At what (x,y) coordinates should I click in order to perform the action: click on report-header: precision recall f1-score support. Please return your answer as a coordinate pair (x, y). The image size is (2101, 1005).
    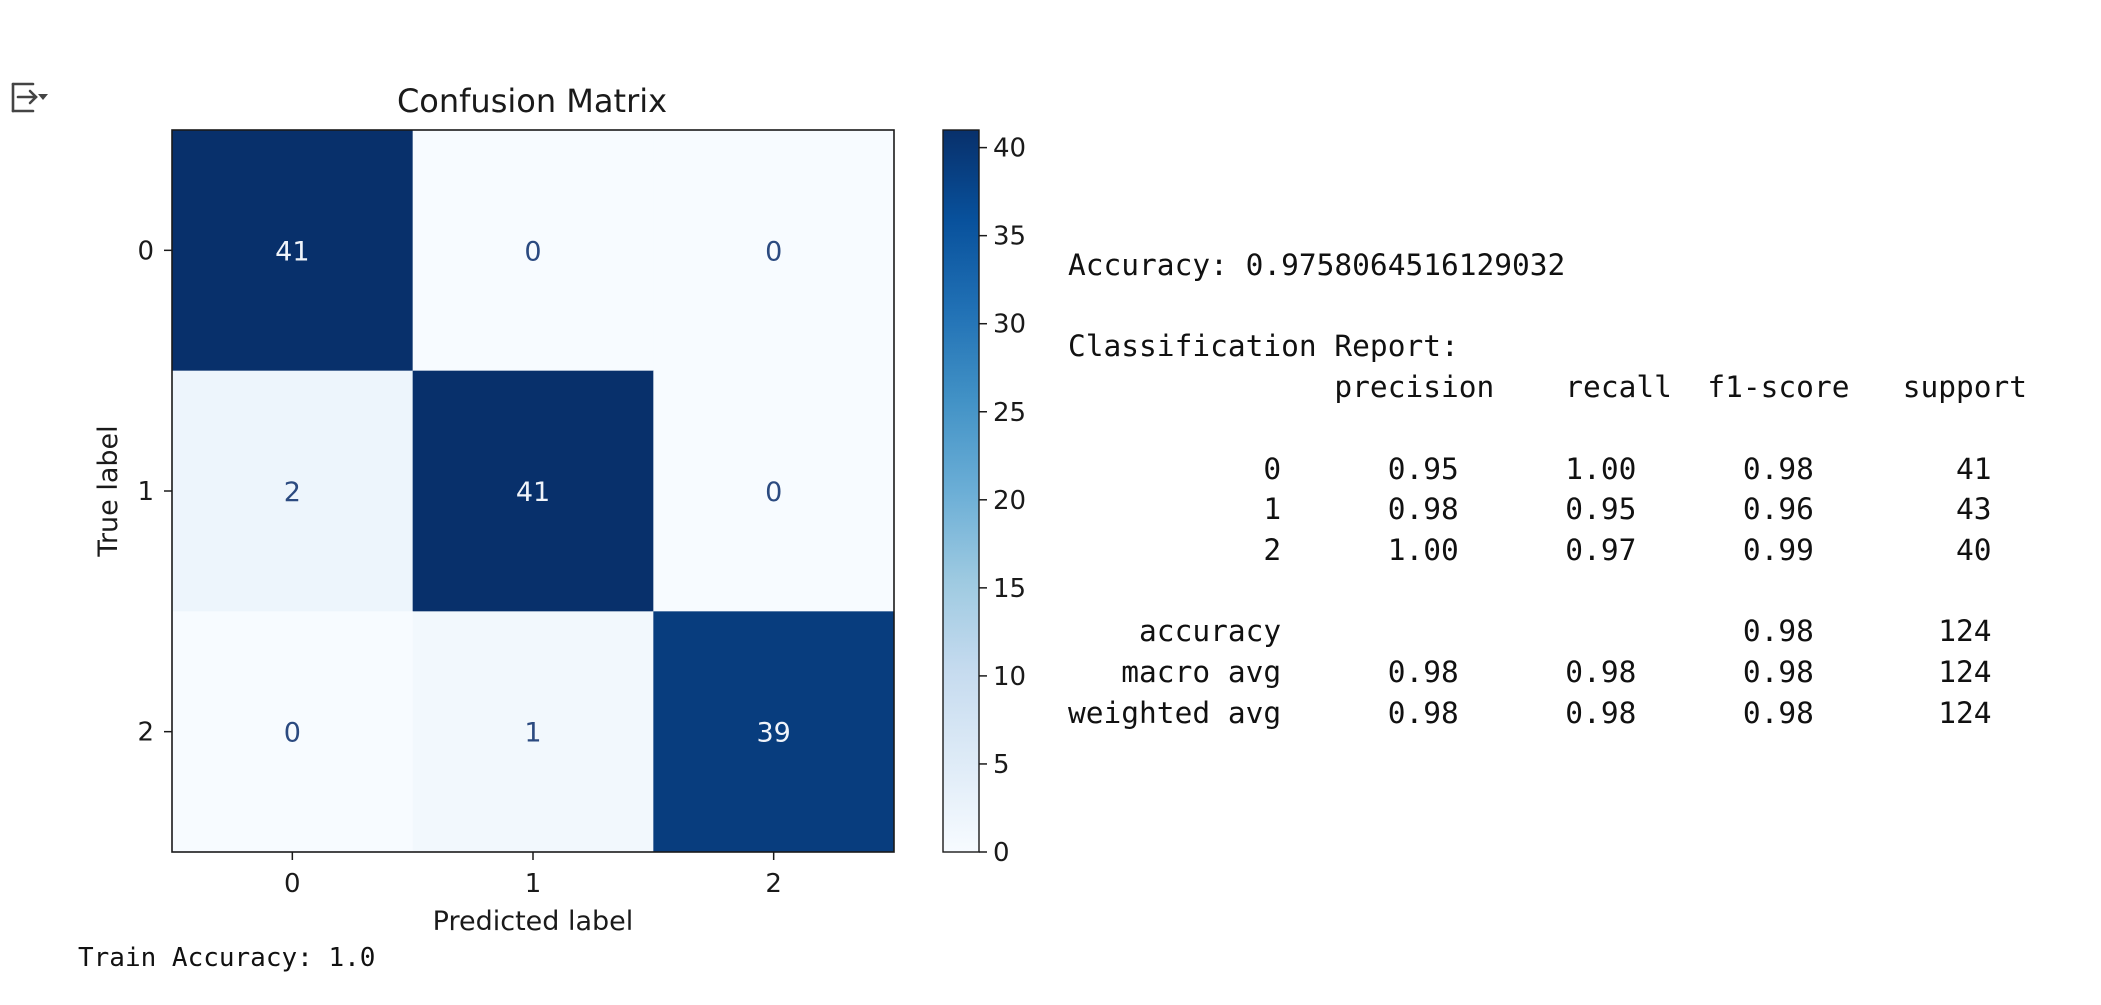
    Looking at the image, I should click on (1548, 387).